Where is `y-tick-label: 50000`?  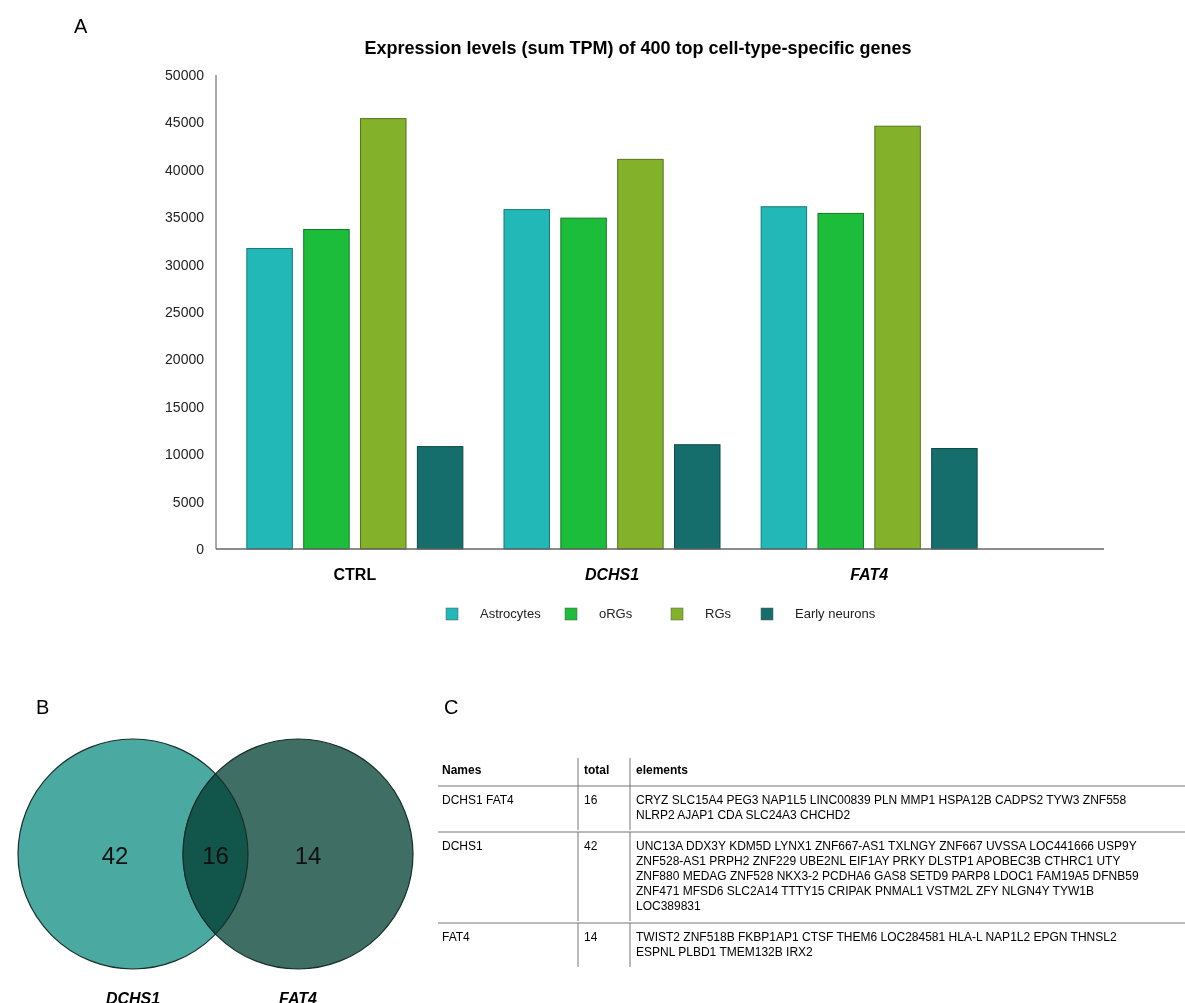
y-tick-label: 50000 is located at coordinates (185, 75).